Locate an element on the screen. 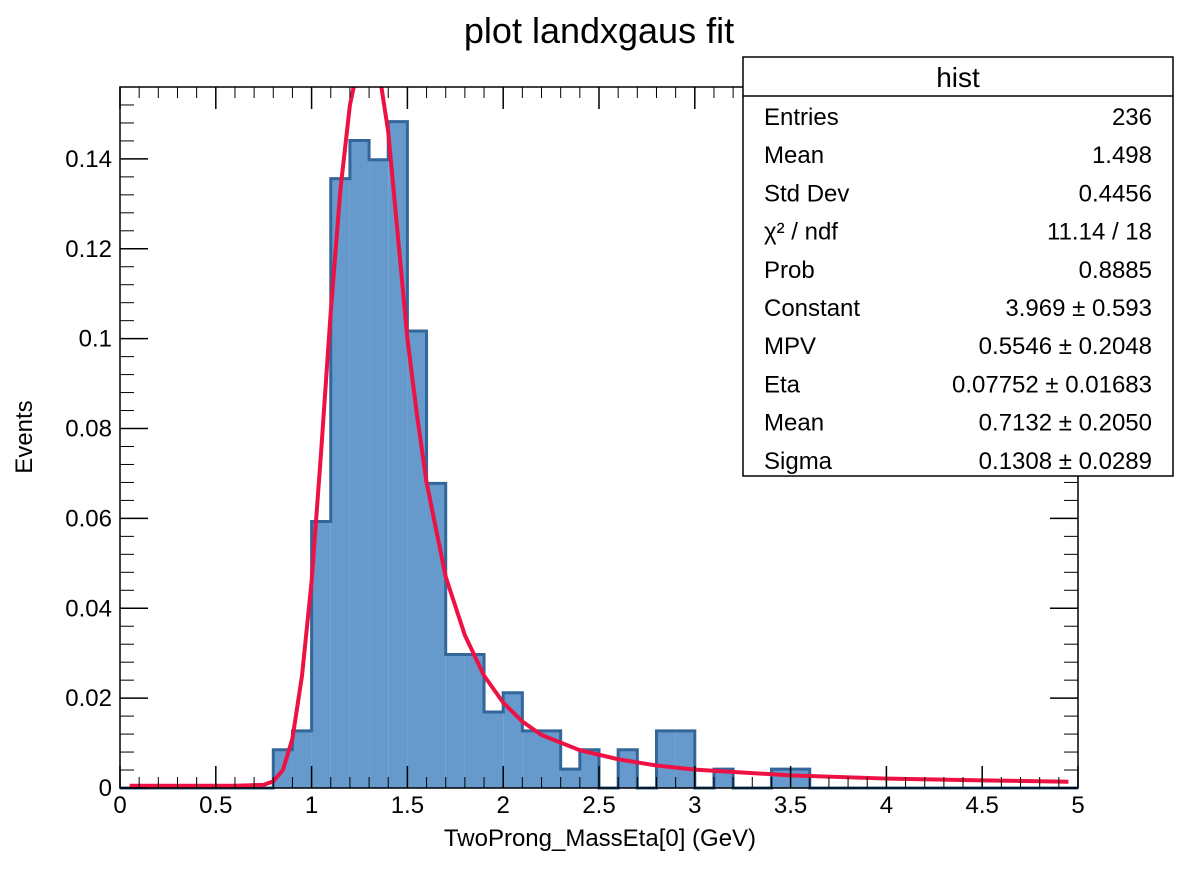 The width and height of the screenshot is (1198, 875). x-tick-label: 3 is located at coordinates (694, 805).